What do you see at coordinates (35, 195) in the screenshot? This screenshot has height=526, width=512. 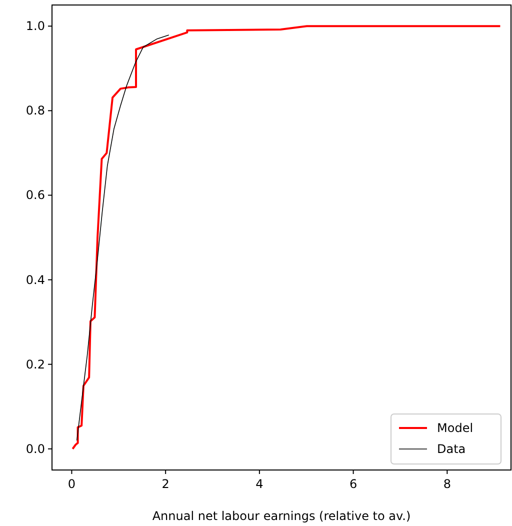 I see `y-tick-label: 0.6` at bounding box center [35, 195].